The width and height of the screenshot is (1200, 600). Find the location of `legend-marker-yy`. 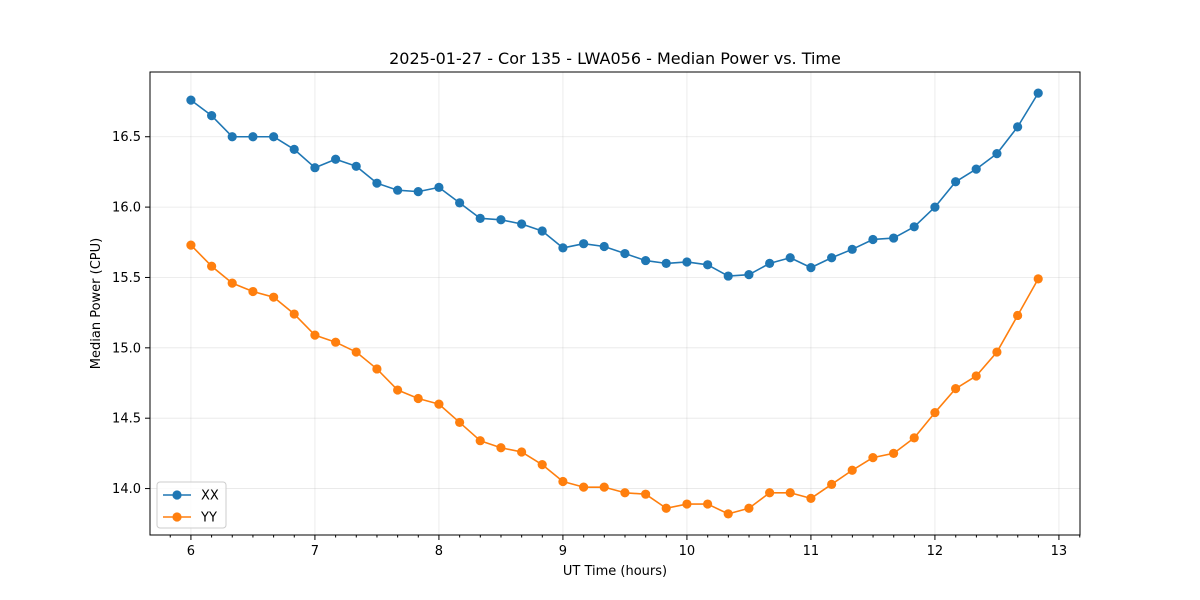

legend-marker-yy is located at coordinates (177, 517).